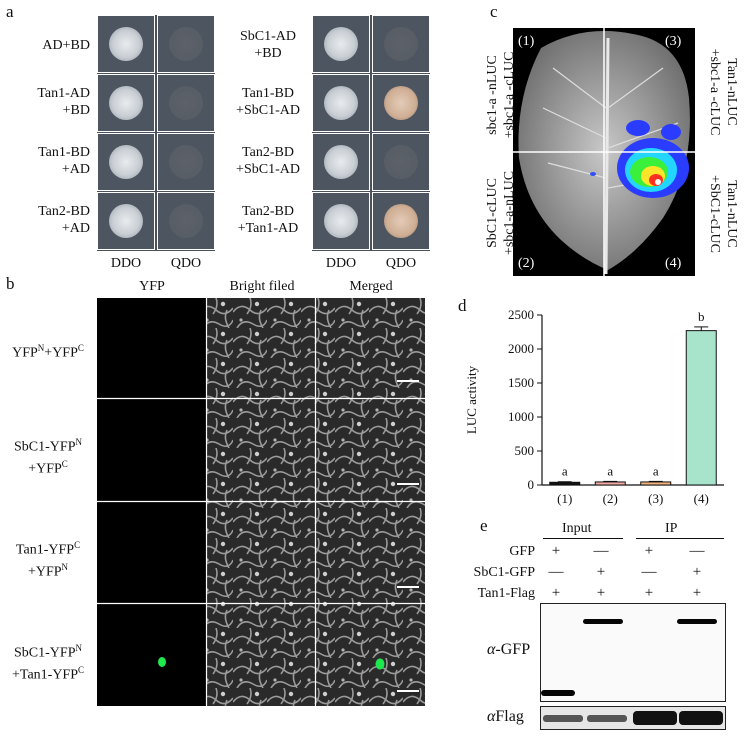  I want to click on ip-header: IP, so click(671, 528).